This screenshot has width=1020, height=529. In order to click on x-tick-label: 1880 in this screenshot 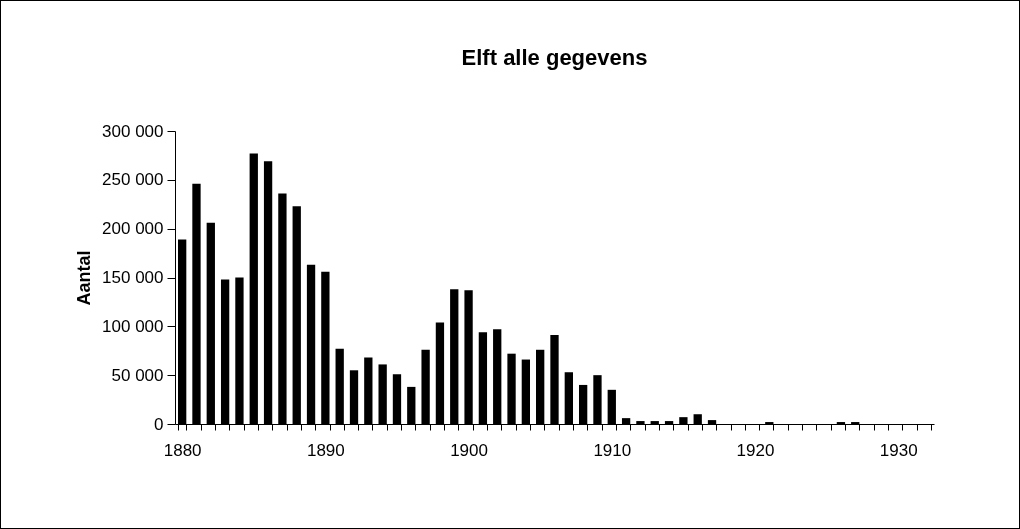, I will do `click(182, 450)`.